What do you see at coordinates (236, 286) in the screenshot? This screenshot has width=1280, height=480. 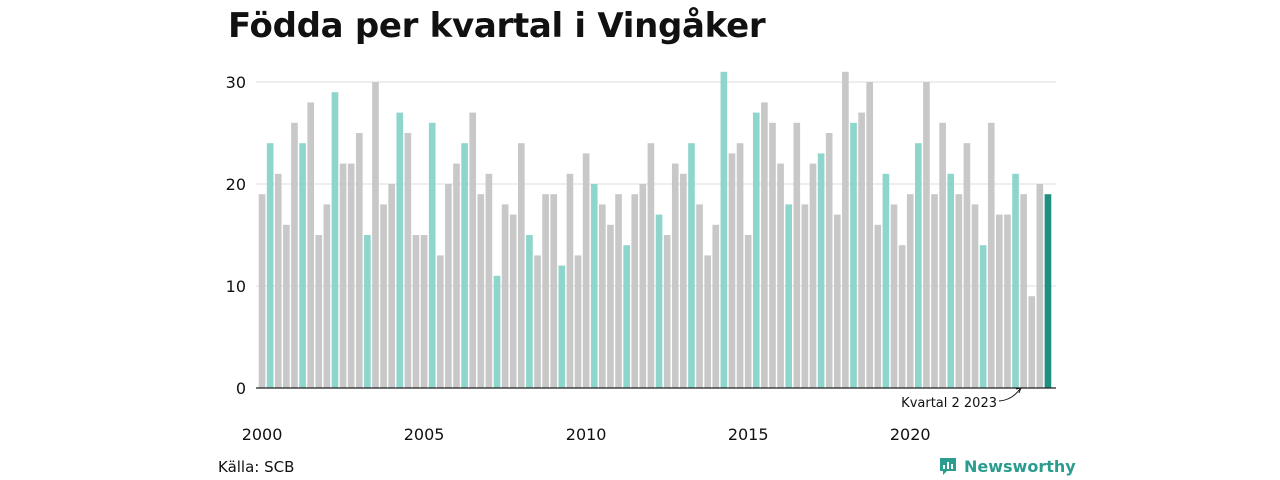 I see `y-tick-label: 10` at bounding box center [236, 286].